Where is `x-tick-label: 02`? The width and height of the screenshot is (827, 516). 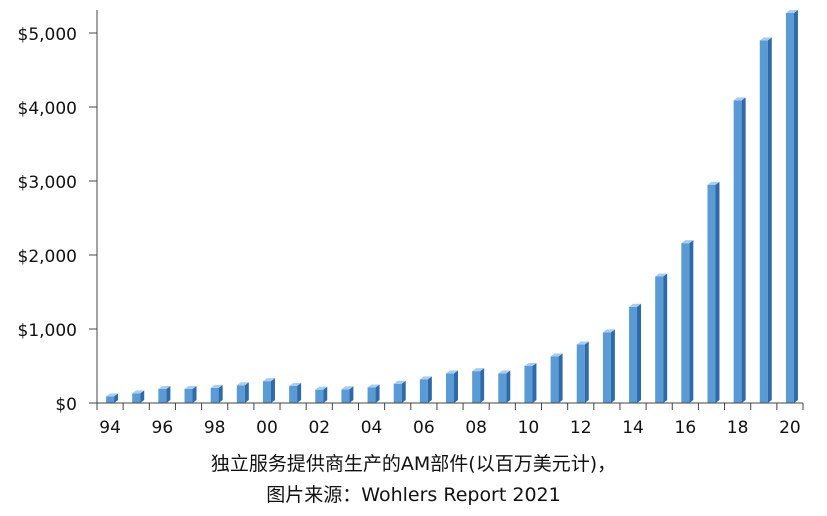 x-tick-label: 02 is located at coordinates (319, 428).